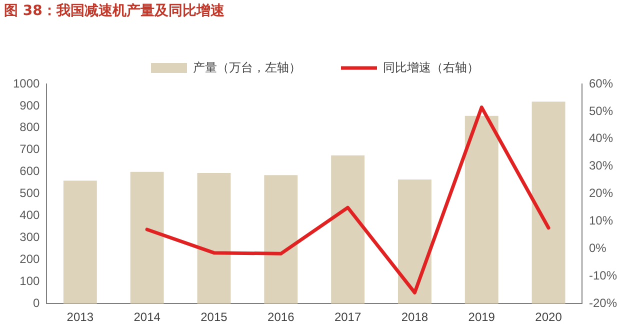 This screenshot has width=640, height=333. What do you see at coordinates (603, 303) in the screenshot?
I see `y2-tick-label: -20%` at bounding box center [603, 303].